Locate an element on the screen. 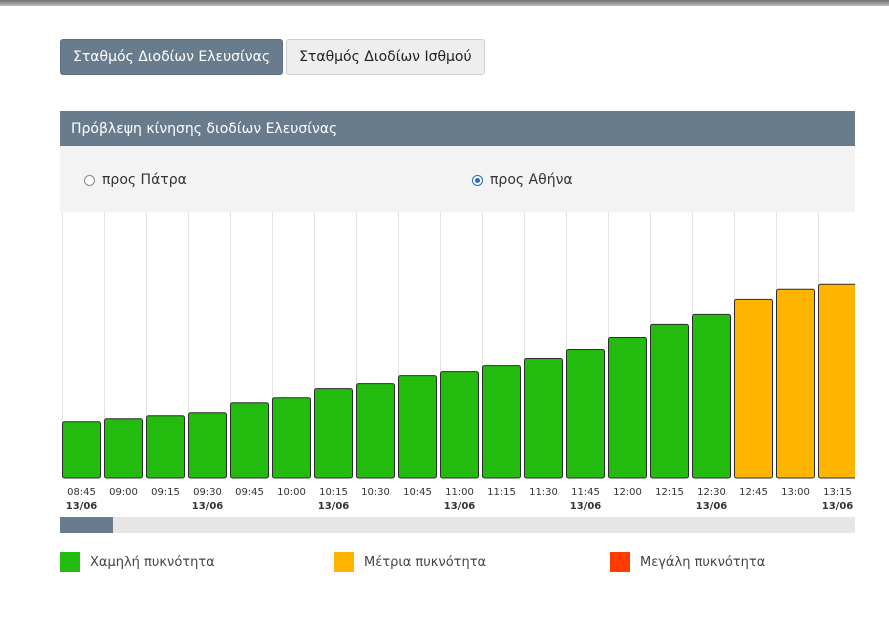  x-tick-label: 10:30 is located at coordinates (375, 492).